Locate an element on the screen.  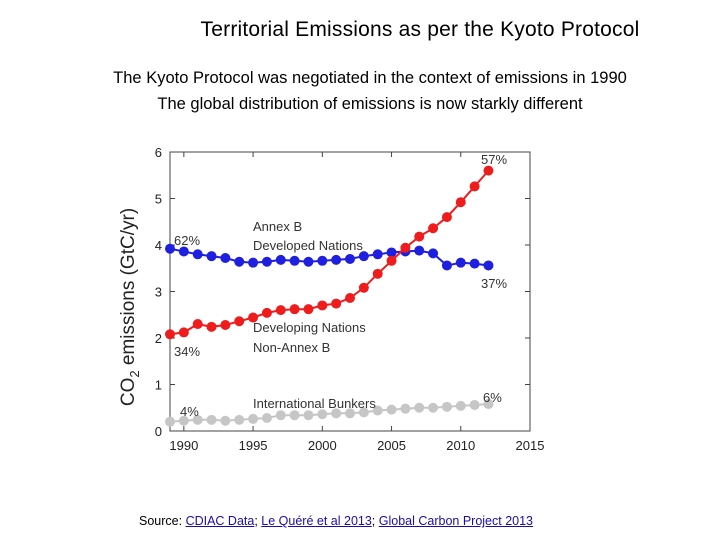
y-axis-label: CO2 emissions (GtC/yr) is located at coordinates (130, 307).